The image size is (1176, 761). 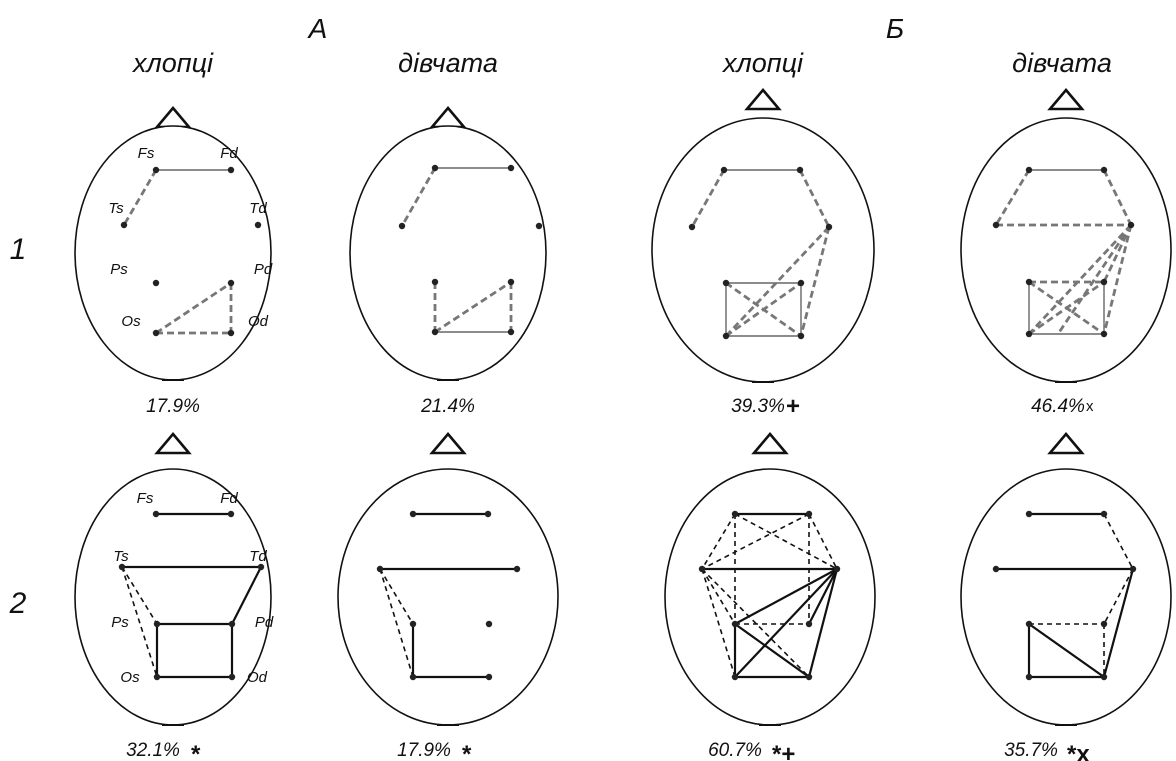 I want to click on percent-a-boys-2: 32.1%, so click(x=153, y=750).